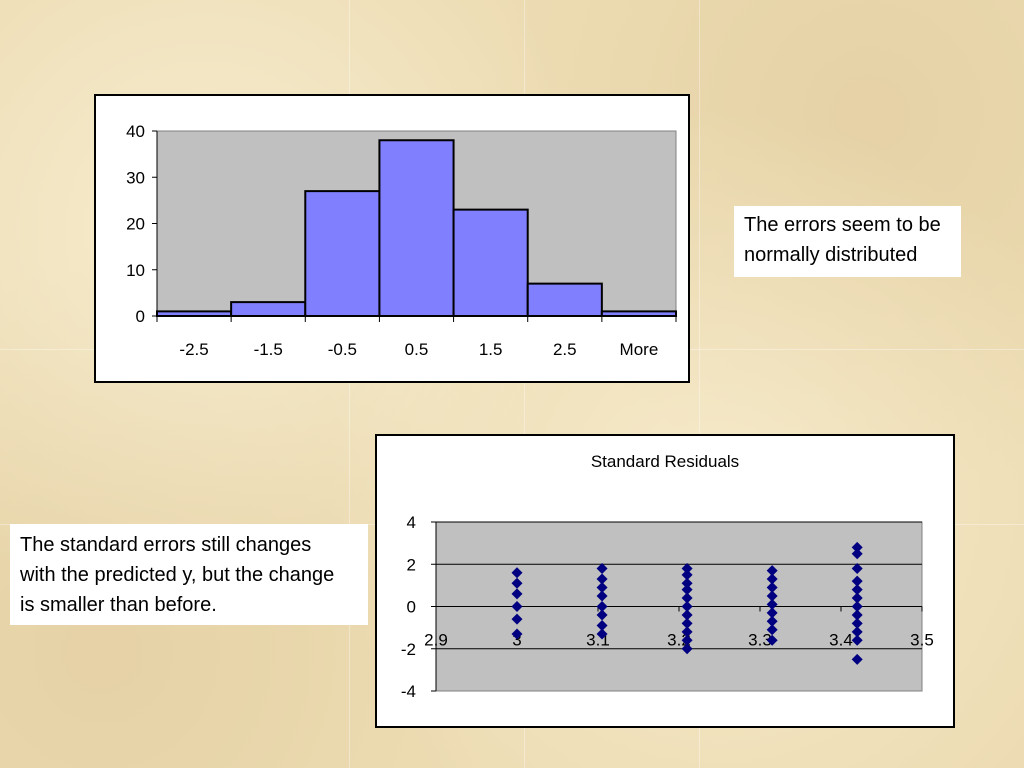 This screenshot has height=768, width=1024. I want to click on y-tick-label: 4, so click(411, 522).